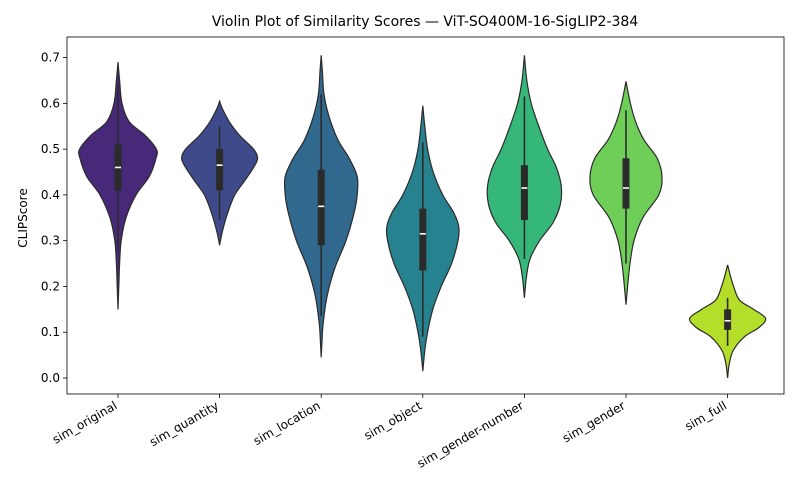 Image resolution: width=800 pixels, height=500 pixels. I want to click on y-axis-ticks: 0.0 0.1 0.2 0.3 0.4 0.5 0.6 0.7, so click(54, 218).